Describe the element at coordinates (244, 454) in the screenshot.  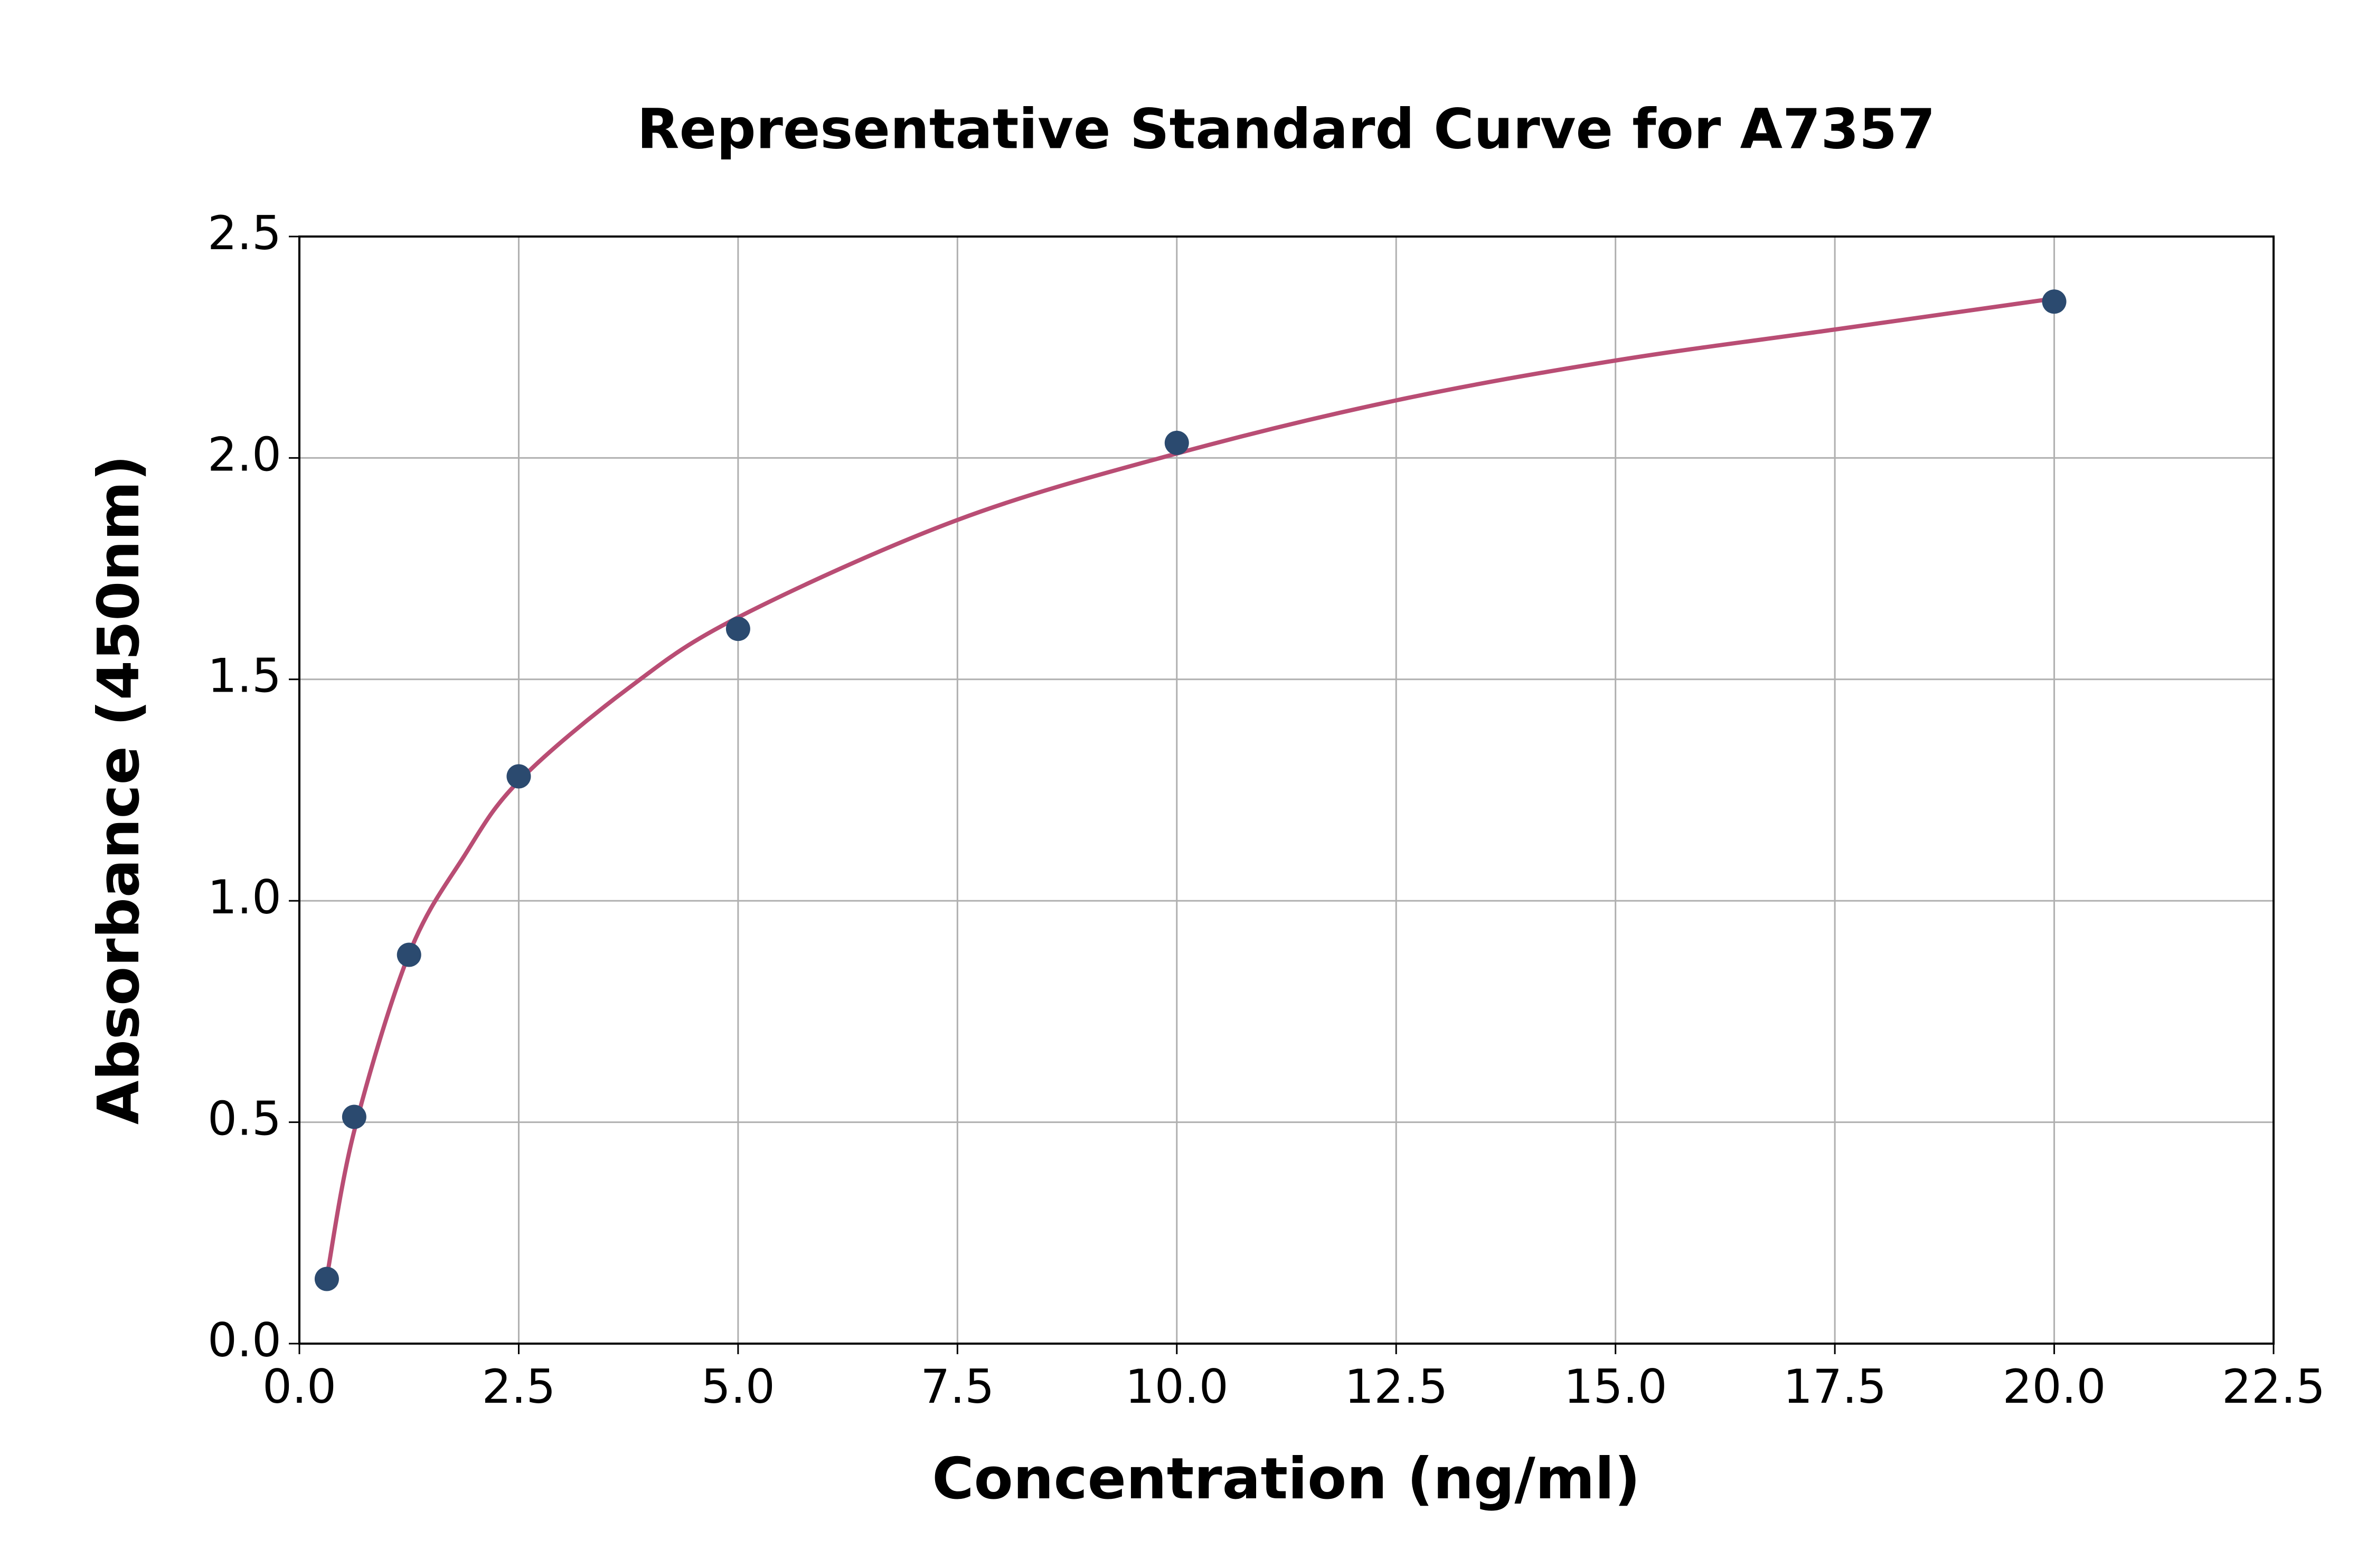
I see `y-tick-label: 2.0` at that location.